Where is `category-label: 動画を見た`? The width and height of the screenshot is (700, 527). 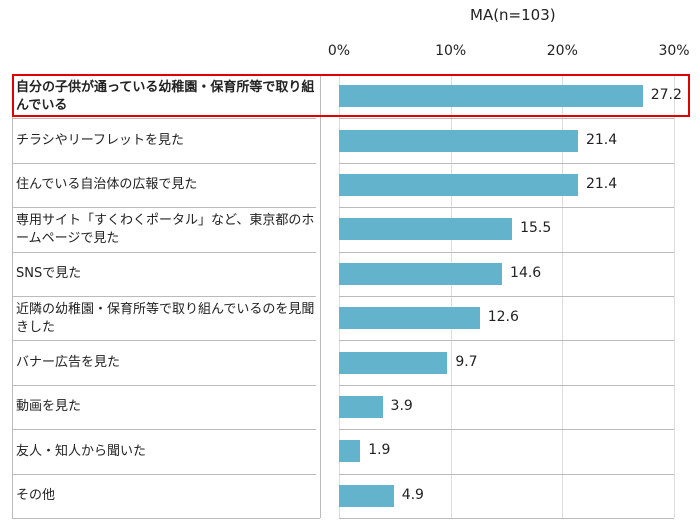
category-label: 動画を見た is located at coordinates (164, 406).